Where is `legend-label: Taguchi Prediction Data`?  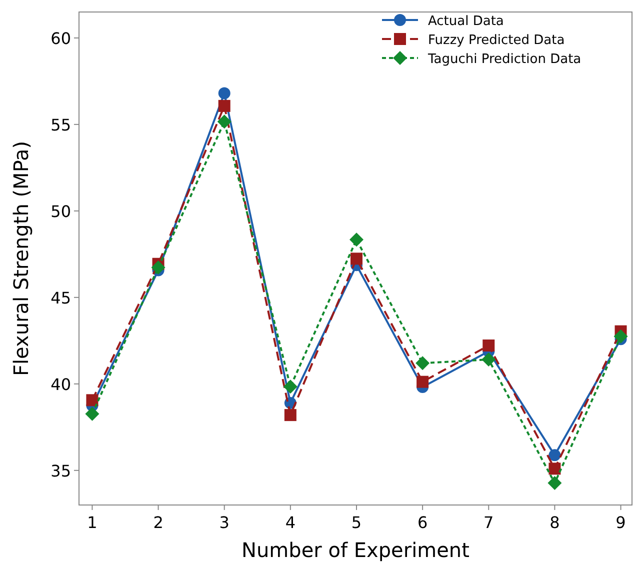
legend-label: Taguchi Prediction Data is located at coordinates (504, 59).